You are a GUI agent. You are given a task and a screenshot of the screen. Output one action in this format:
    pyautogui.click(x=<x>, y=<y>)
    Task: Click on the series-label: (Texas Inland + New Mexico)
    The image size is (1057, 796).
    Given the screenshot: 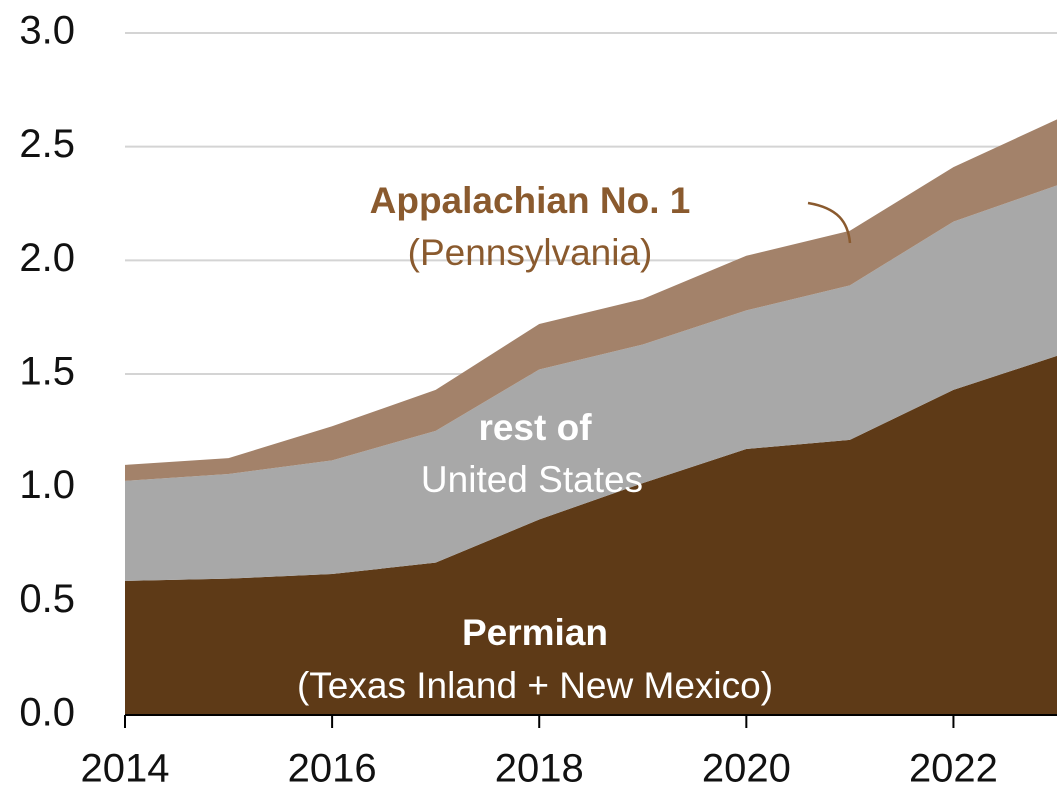 What is the action you would take?
    pyautogui.click(x=535, y=685)
    